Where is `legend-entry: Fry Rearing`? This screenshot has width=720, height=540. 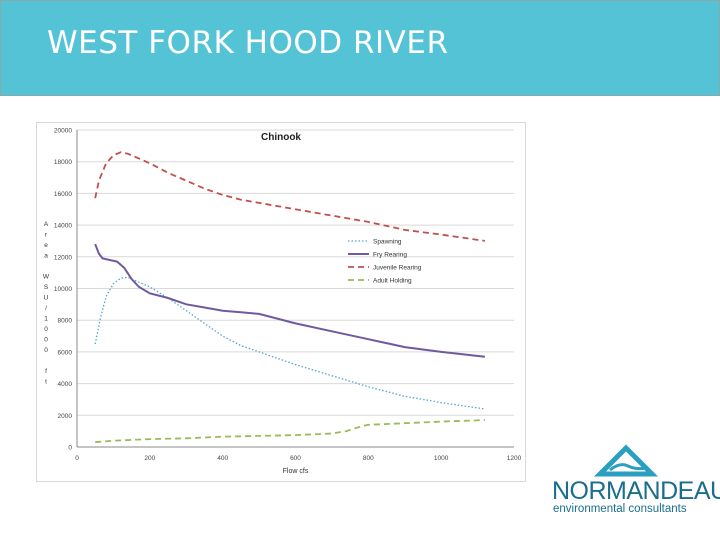 legend-entry: Fry Rearing is located at coordinates (390, 255).